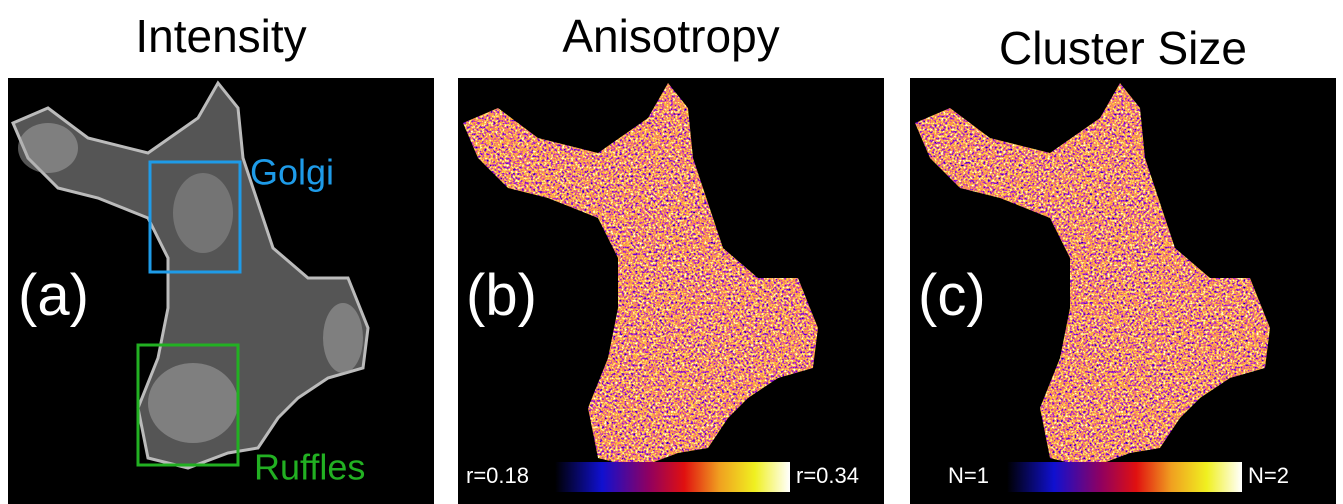 The width and height of the screenshot is (1343, 504). I want to click on panel-label: (b), so click(501, 295).